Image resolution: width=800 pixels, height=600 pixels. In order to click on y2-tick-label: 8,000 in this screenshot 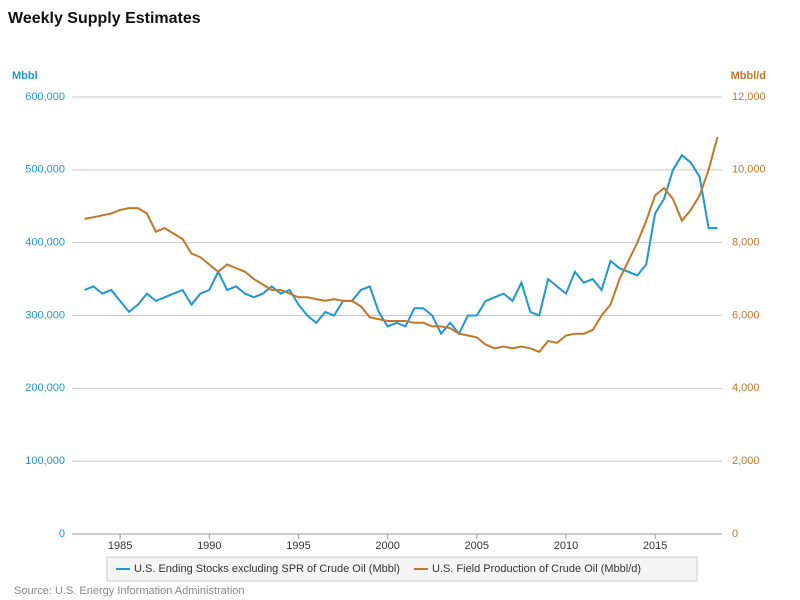, I will do `click(746, 243)`.